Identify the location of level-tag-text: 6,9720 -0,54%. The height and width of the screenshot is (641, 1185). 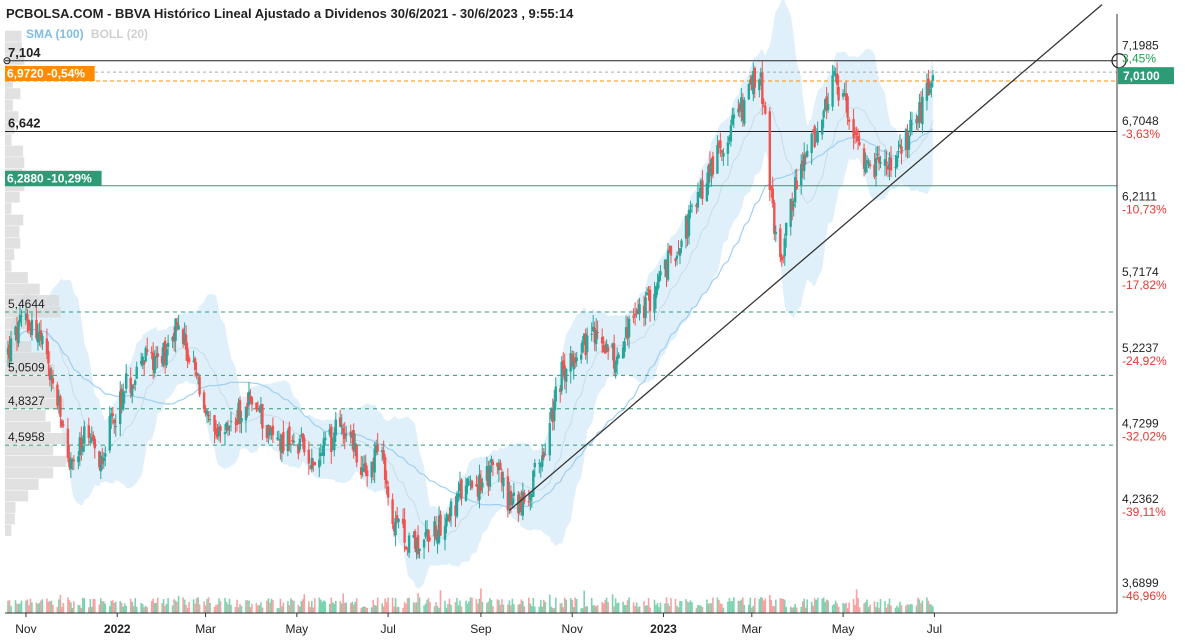
(46, 73).